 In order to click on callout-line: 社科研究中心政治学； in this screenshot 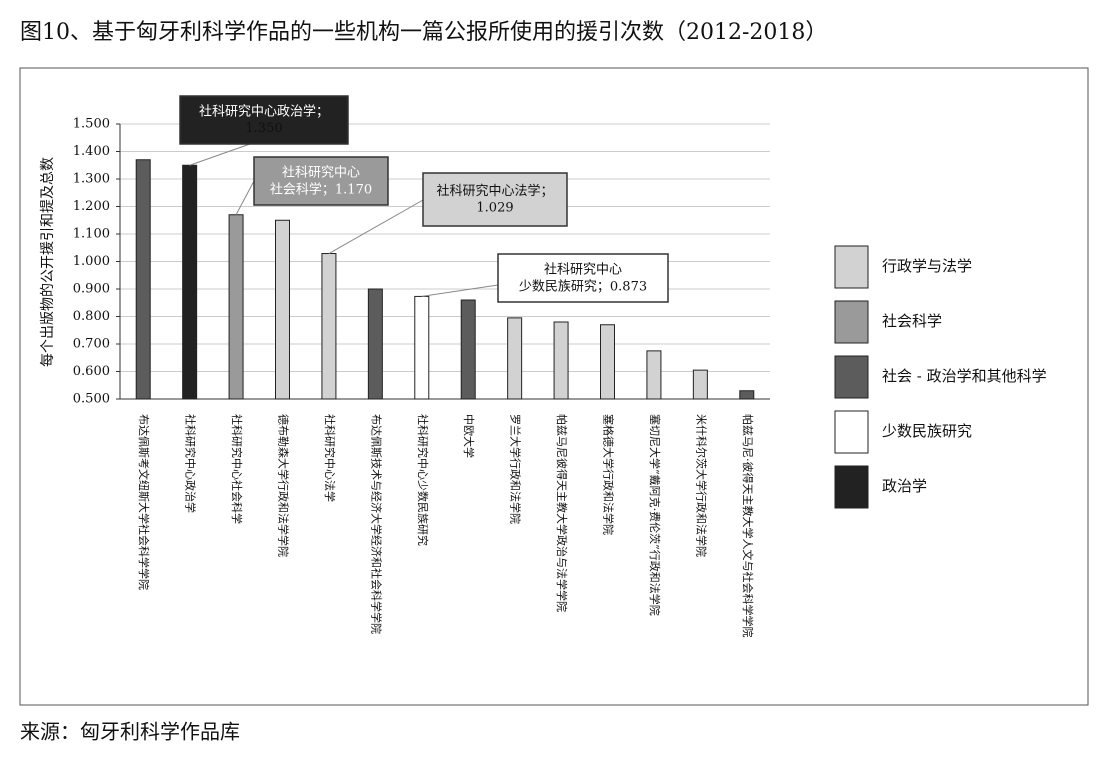, I will do `click(264, 111)`.